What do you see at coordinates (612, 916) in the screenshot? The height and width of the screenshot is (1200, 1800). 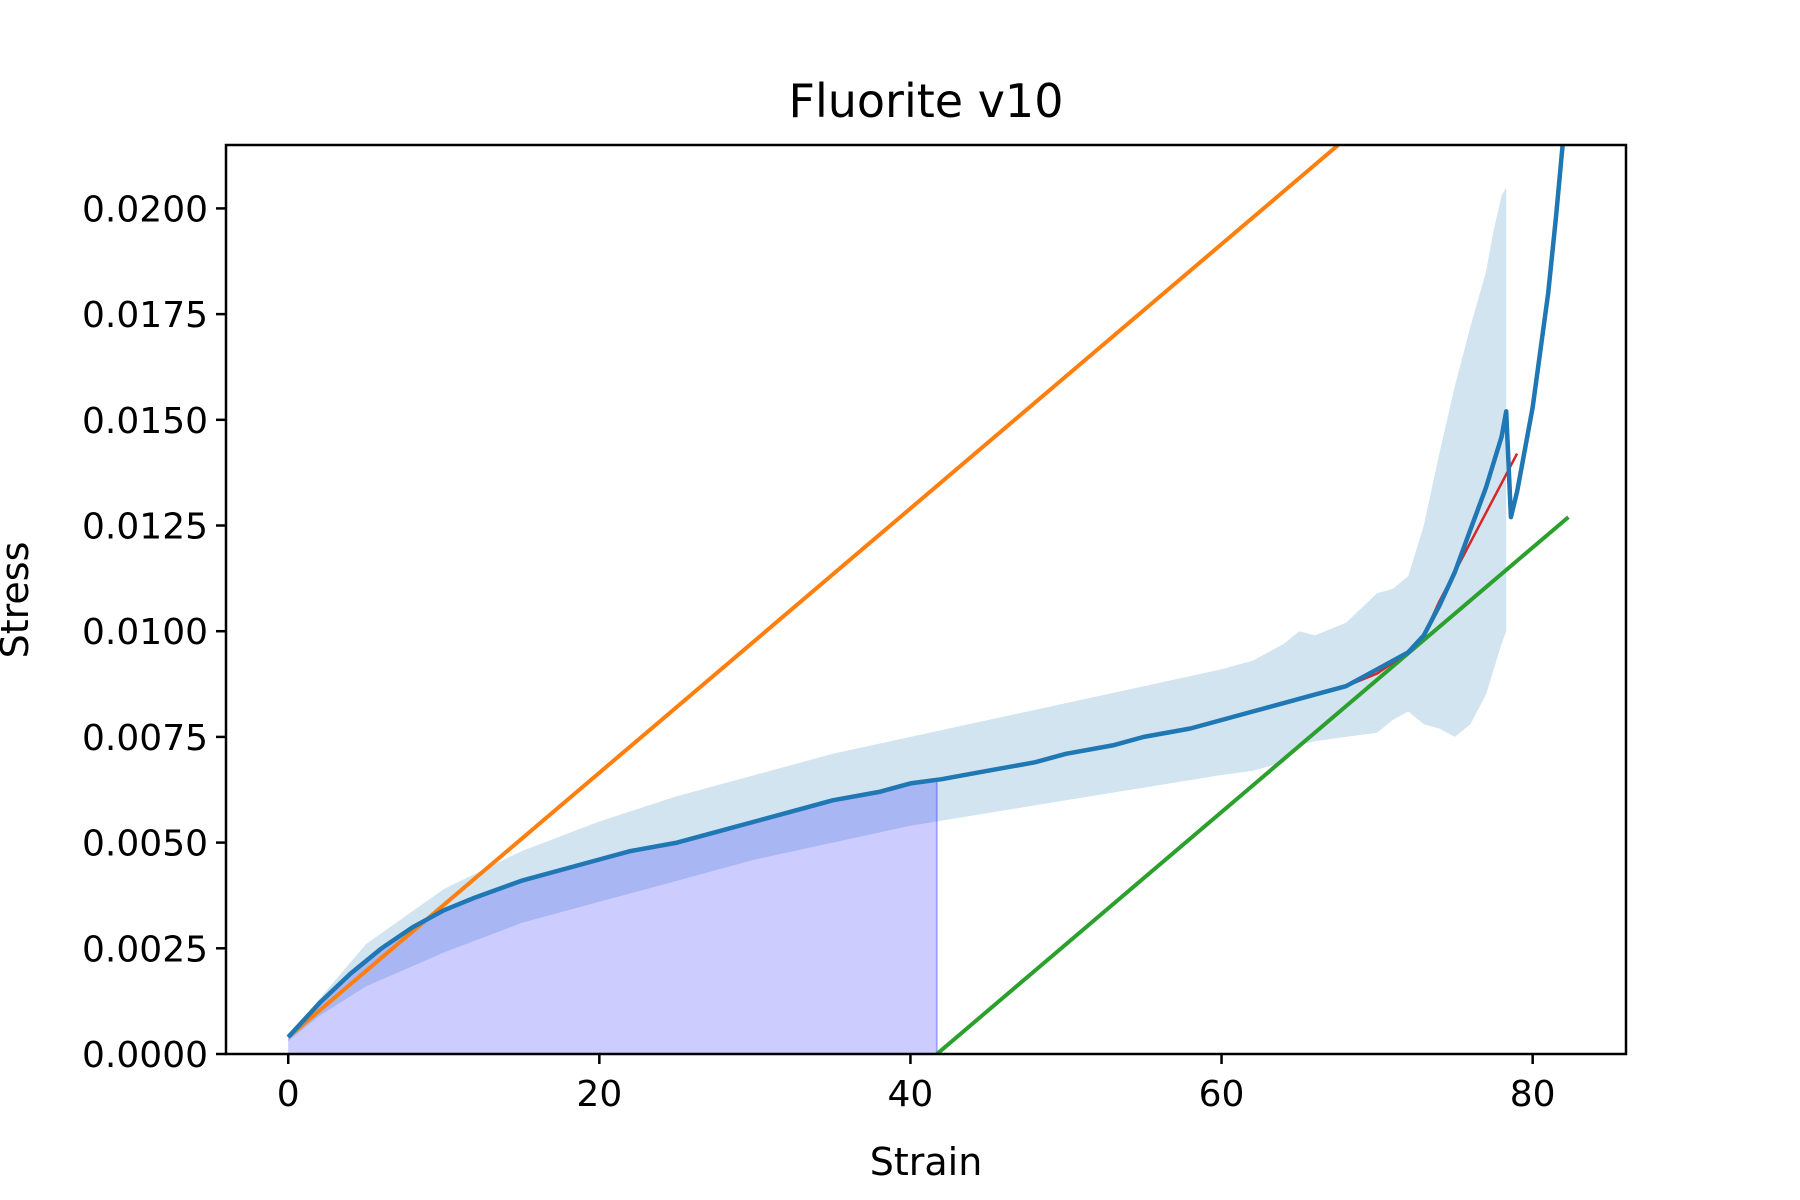 I see `toughness-area` at bounding box center [612, 916].